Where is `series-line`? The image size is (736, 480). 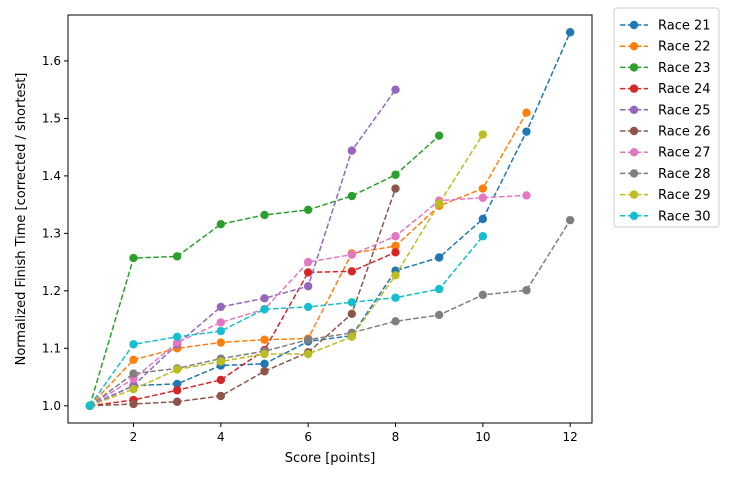
series-line is located at coordinates (242, 329).